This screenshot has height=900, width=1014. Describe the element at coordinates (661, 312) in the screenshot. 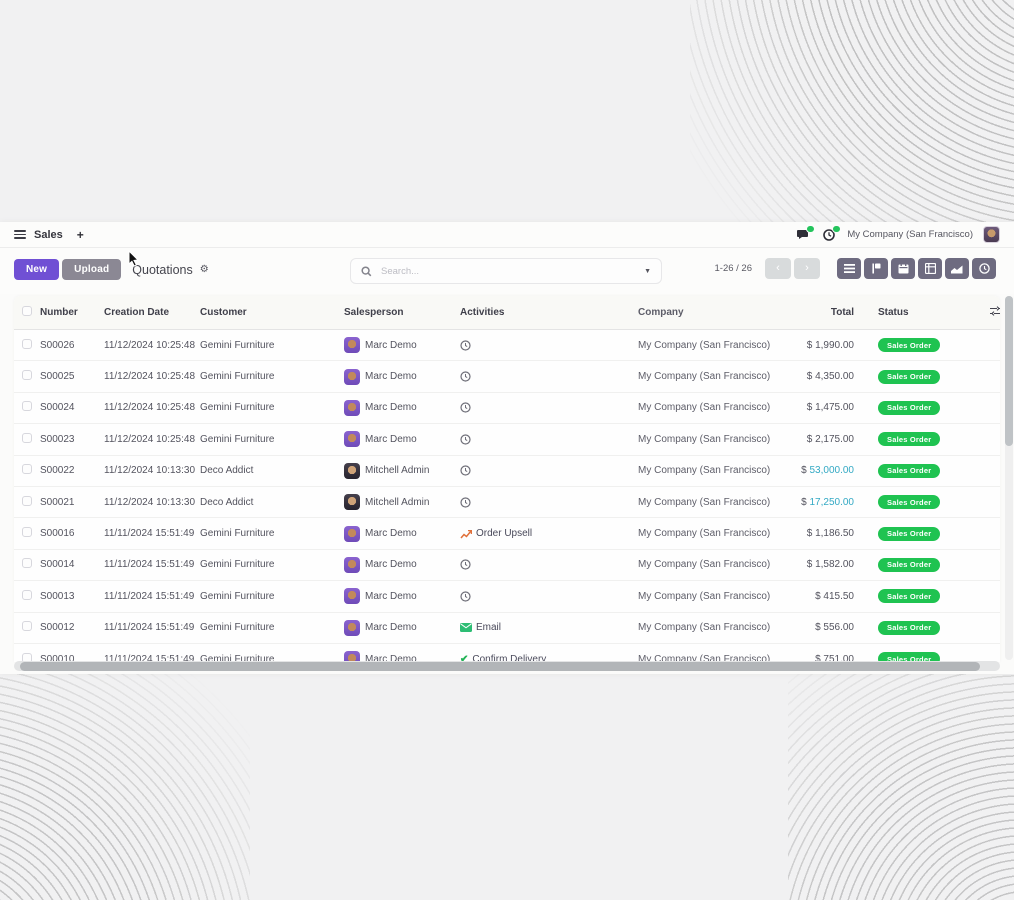

I see `header-company: Company` at that location.